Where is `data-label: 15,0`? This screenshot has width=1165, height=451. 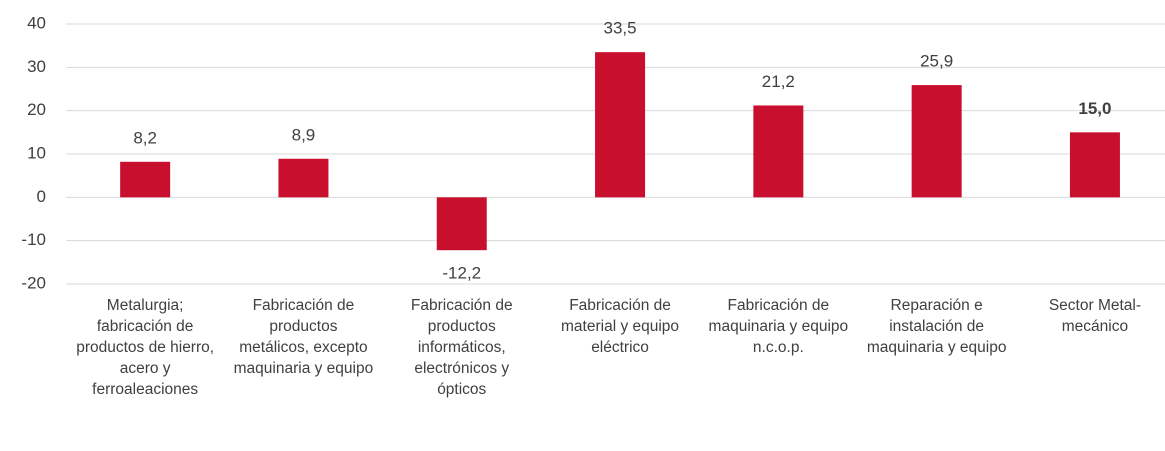 data-label: 15,0 is located at coordinates (1094, 108).